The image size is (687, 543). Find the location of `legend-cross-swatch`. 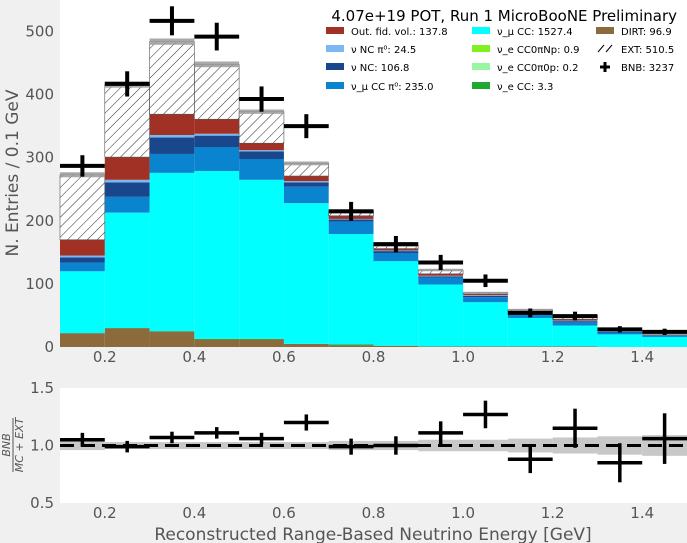

legend-cross-swatch is located at coordinates (605, 67).